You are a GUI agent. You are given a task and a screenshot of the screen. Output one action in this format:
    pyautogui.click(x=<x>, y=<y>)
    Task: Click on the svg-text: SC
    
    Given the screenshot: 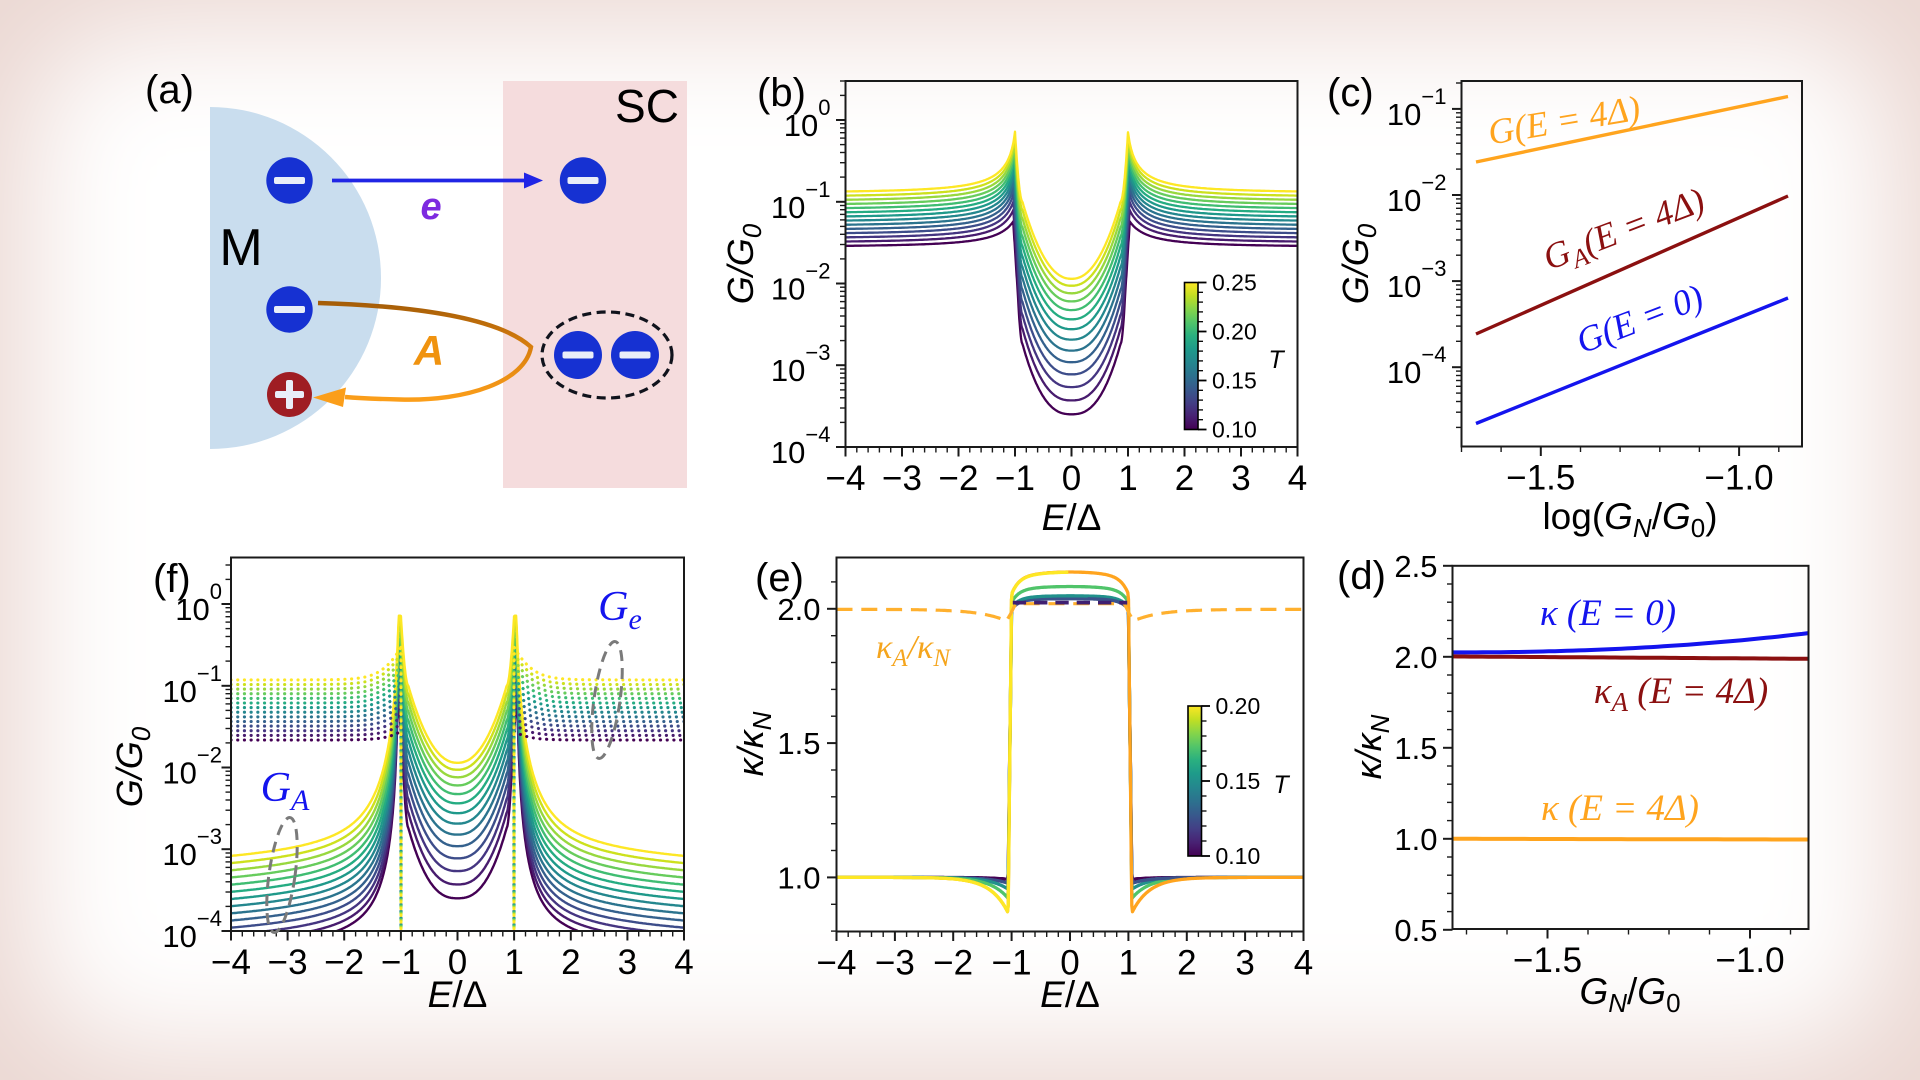 What is the action you would take?
    pyautogui.click(x=647, y=106)
    